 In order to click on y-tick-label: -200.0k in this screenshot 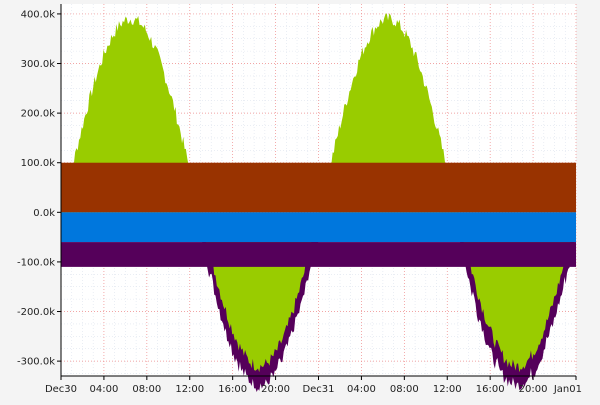, I will do `click(36, 312)`.